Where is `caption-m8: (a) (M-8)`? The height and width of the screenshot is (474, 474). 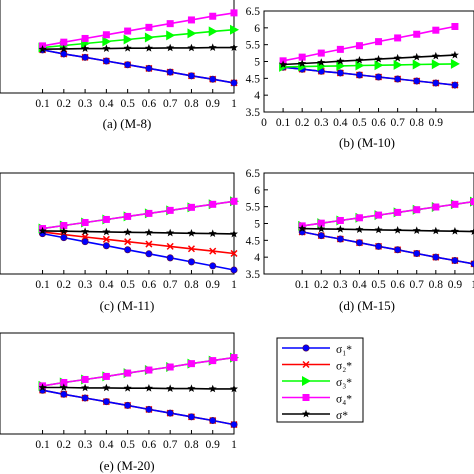 caption-m8: (a) (M-8) is located at coordinates (127, 123).